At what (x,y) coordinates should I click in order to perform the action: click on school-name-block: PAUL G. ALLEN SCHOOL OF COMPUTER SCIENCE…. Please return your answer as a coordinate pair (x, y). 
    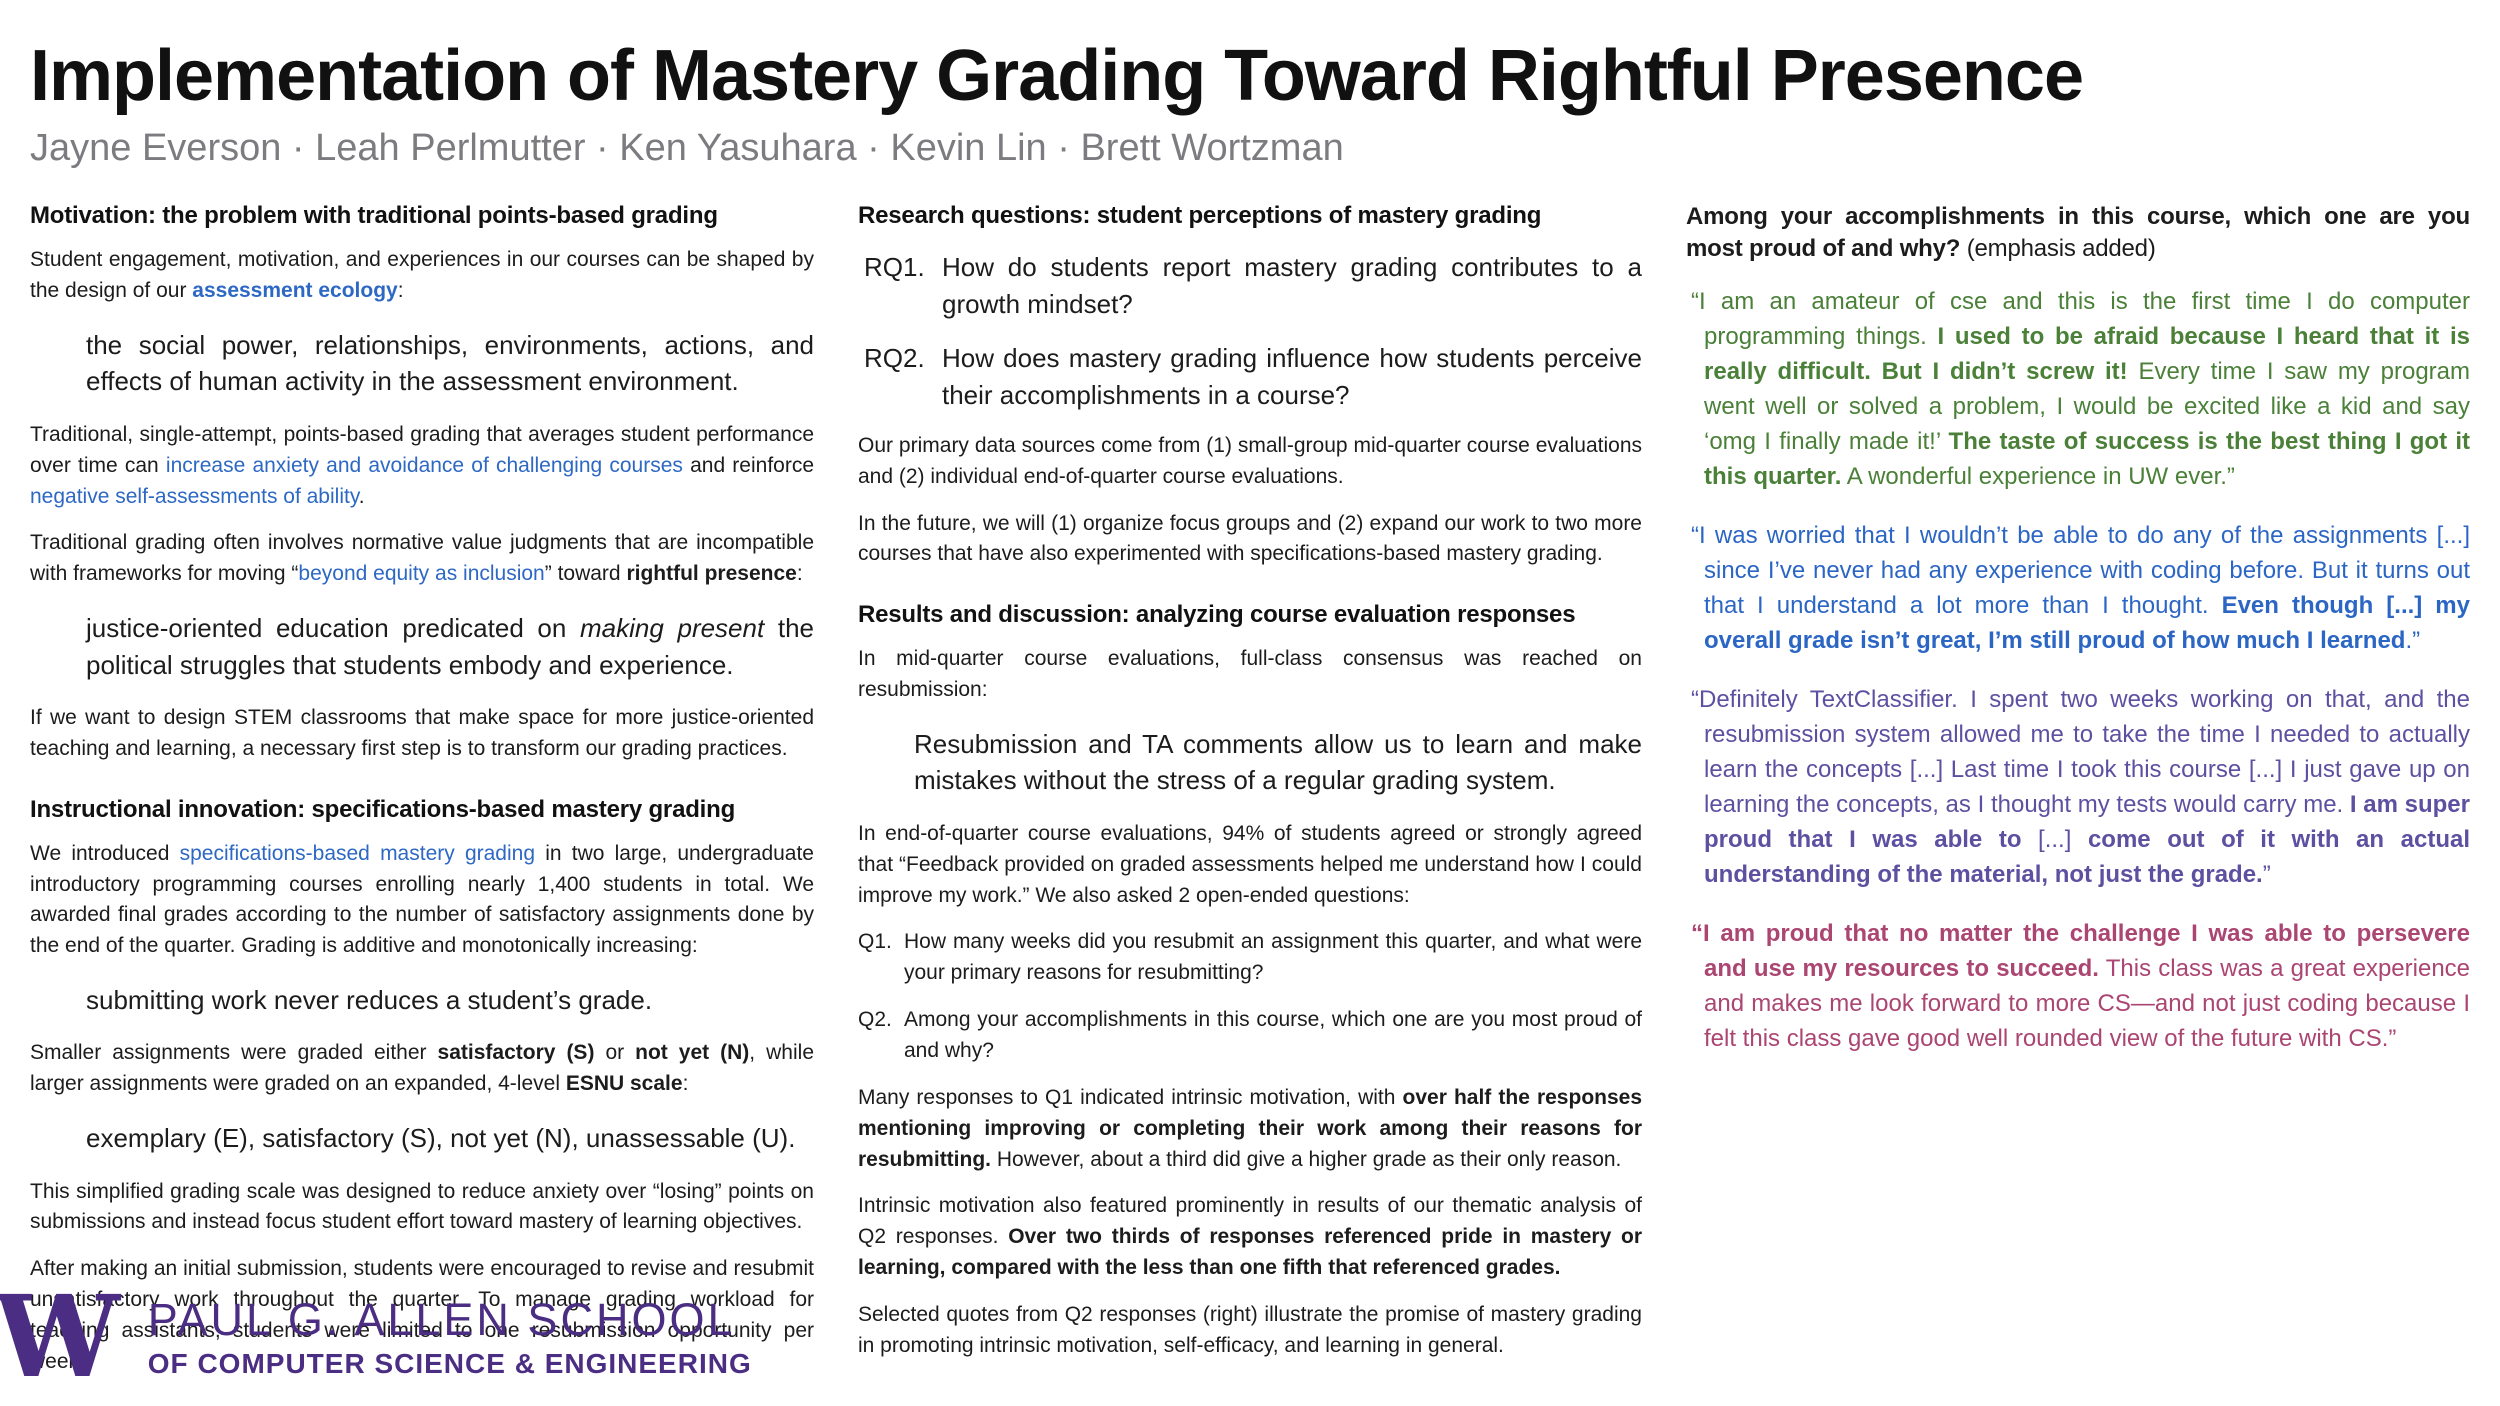
    Looking at the image, I should click on (449, 1337).